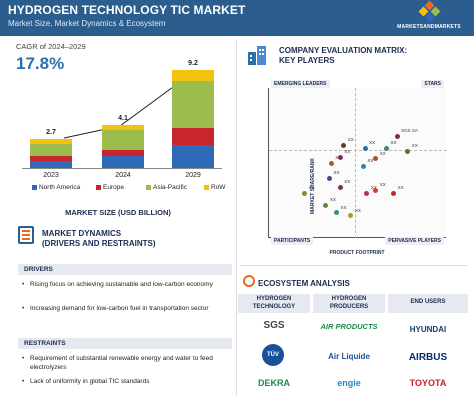 Image resolution: width=474 pixels, height=400 pixels. Describe the element at coordinates (274, 325) in the screenshot. I see `logo-sgs: SGS` at that location.